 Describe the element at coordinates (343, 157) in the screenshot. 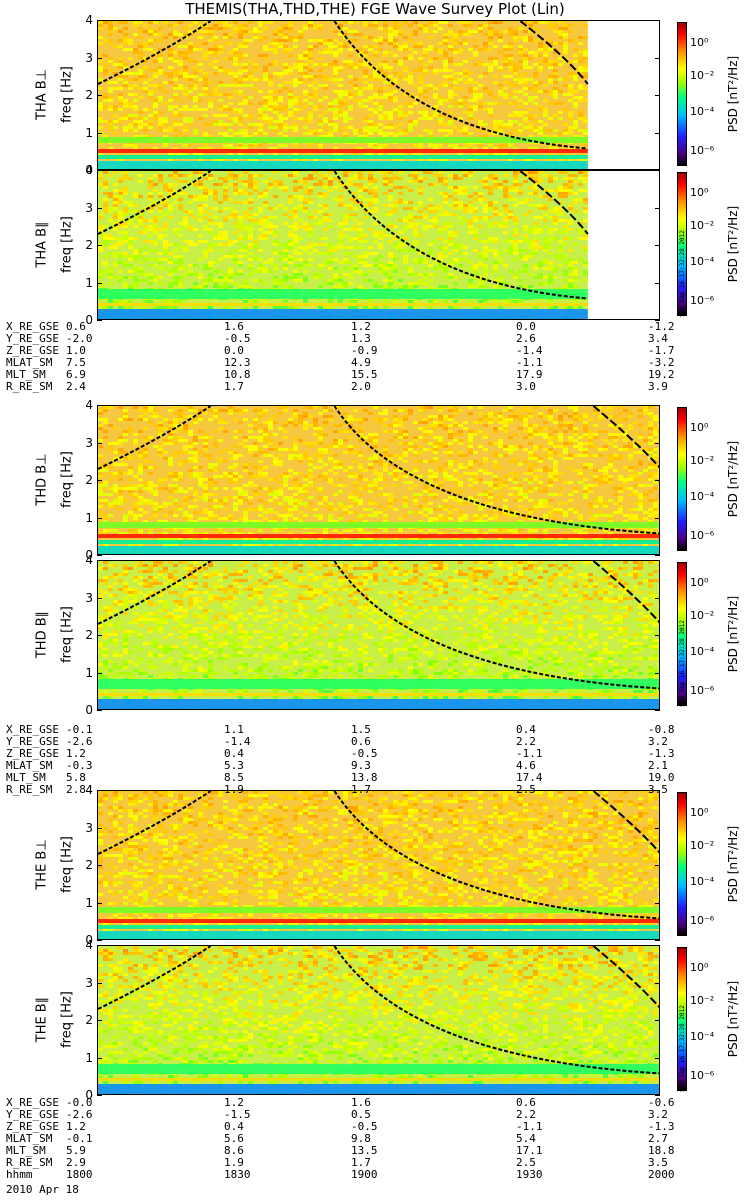

I see `low-frequency-band` at that location.